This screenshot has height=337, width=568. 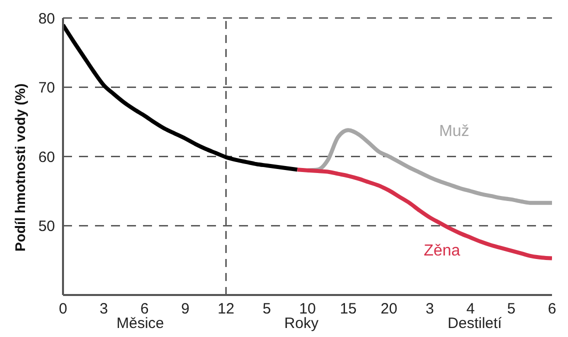 What do you see at coordinates (46, 157) in the screenshot?
I see `y-tick-label: 60` at bounding box center [46, 157].